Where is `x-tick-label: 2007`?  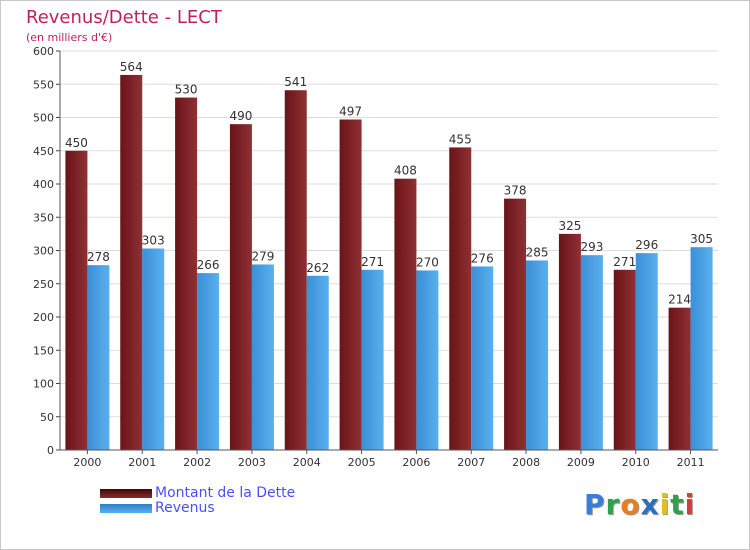
x-tick-label: 2007 is located at coordinates (471, 462).